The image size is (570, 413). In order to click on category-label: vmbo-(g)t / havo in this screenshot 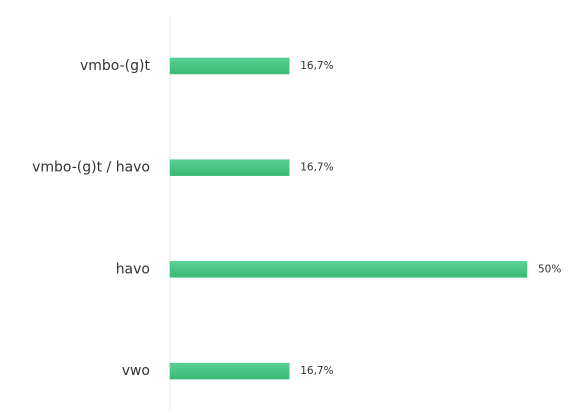, I will do `click(91, 168)`.